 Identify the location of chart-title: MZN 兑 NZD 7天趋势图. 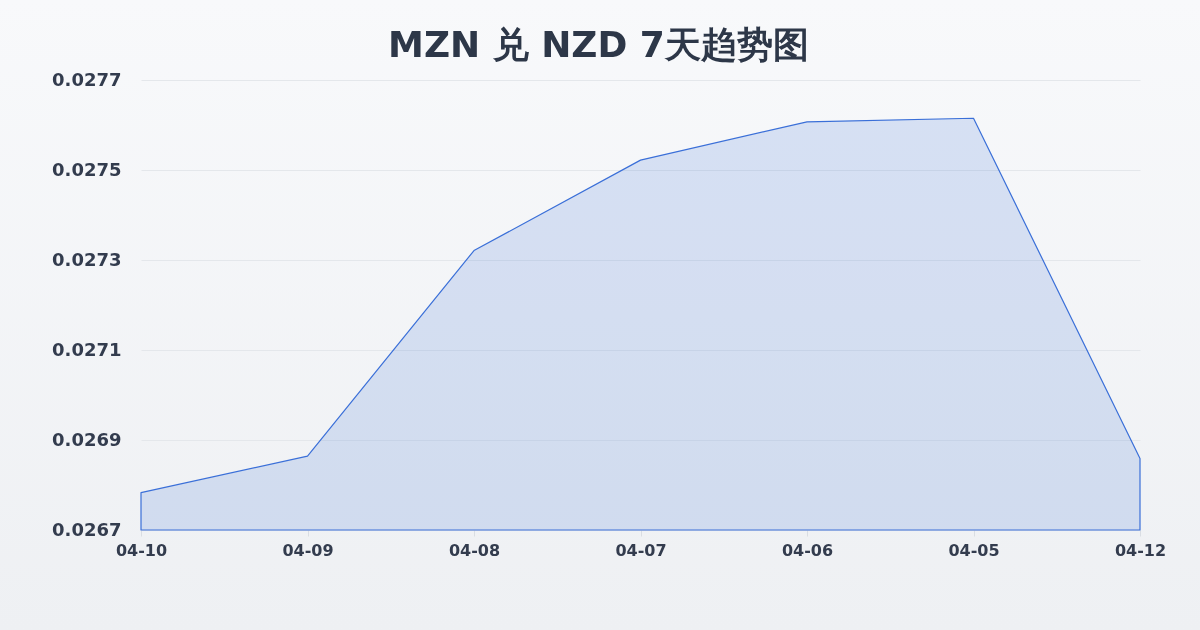
(598, 44).